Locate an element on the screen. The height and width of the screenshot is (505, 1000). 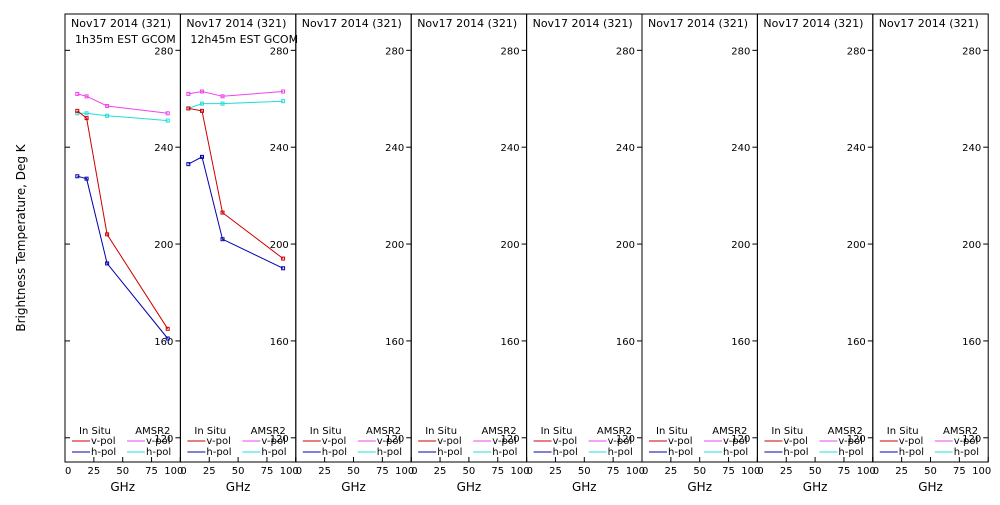
y-tick-label-0-1: 160 is located at coordinates (163, 342).